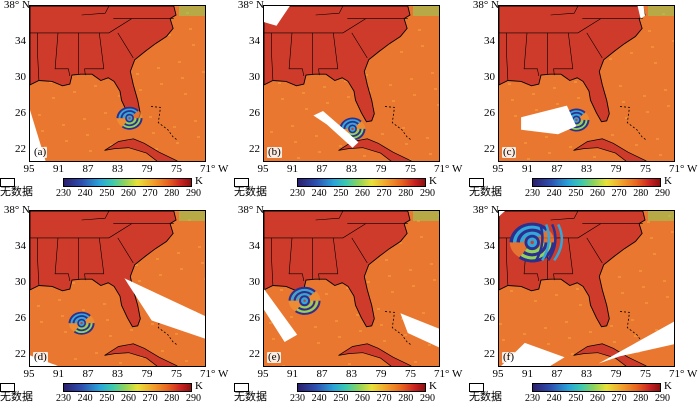 This screenshot has width=700, height=409. I want to click on panel-label: (e), so click(274, 357).